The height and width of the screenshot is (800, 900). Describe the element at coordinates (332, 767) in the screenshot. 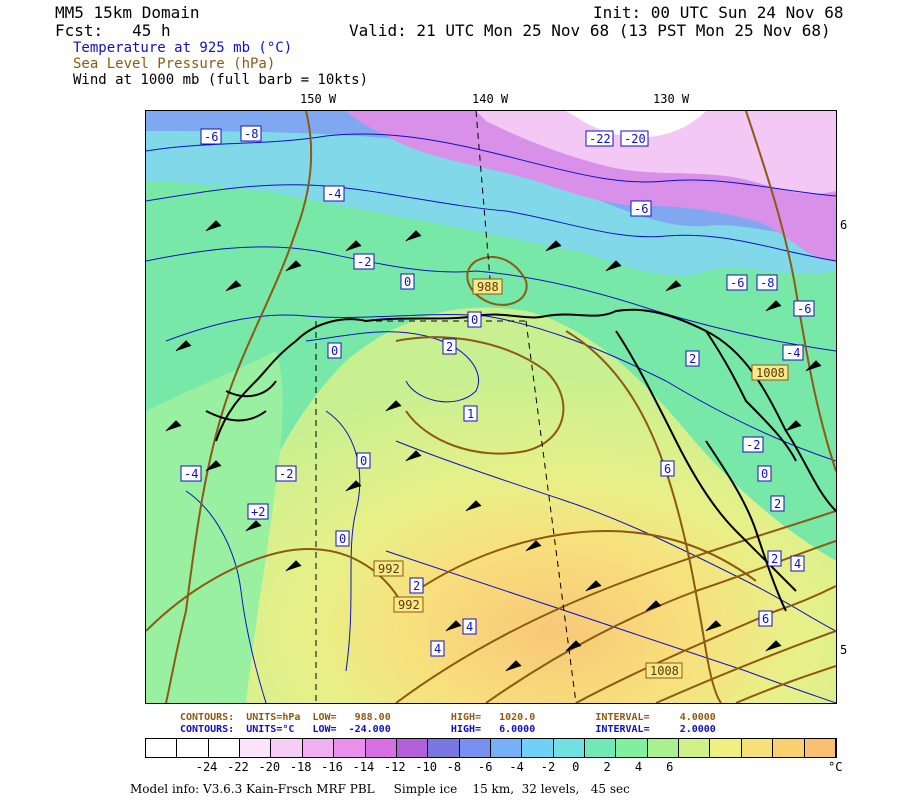

I see `colorbar-tick-label: -16` at that location.